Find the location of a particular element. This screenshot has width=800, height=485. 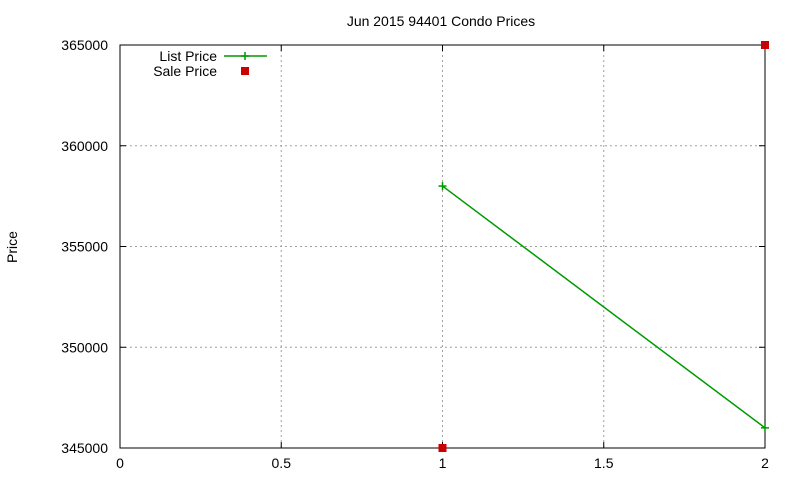

y-tick-label: 355000 is located at coordinates (84, 247).